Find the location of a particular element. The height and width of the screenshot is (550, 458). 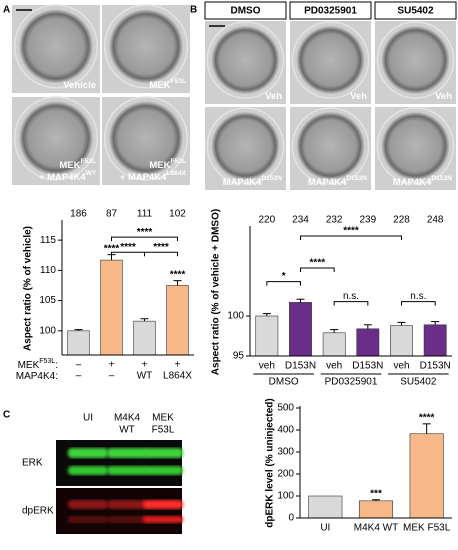

row-label: dpERK is located at coordinates (38, 511).